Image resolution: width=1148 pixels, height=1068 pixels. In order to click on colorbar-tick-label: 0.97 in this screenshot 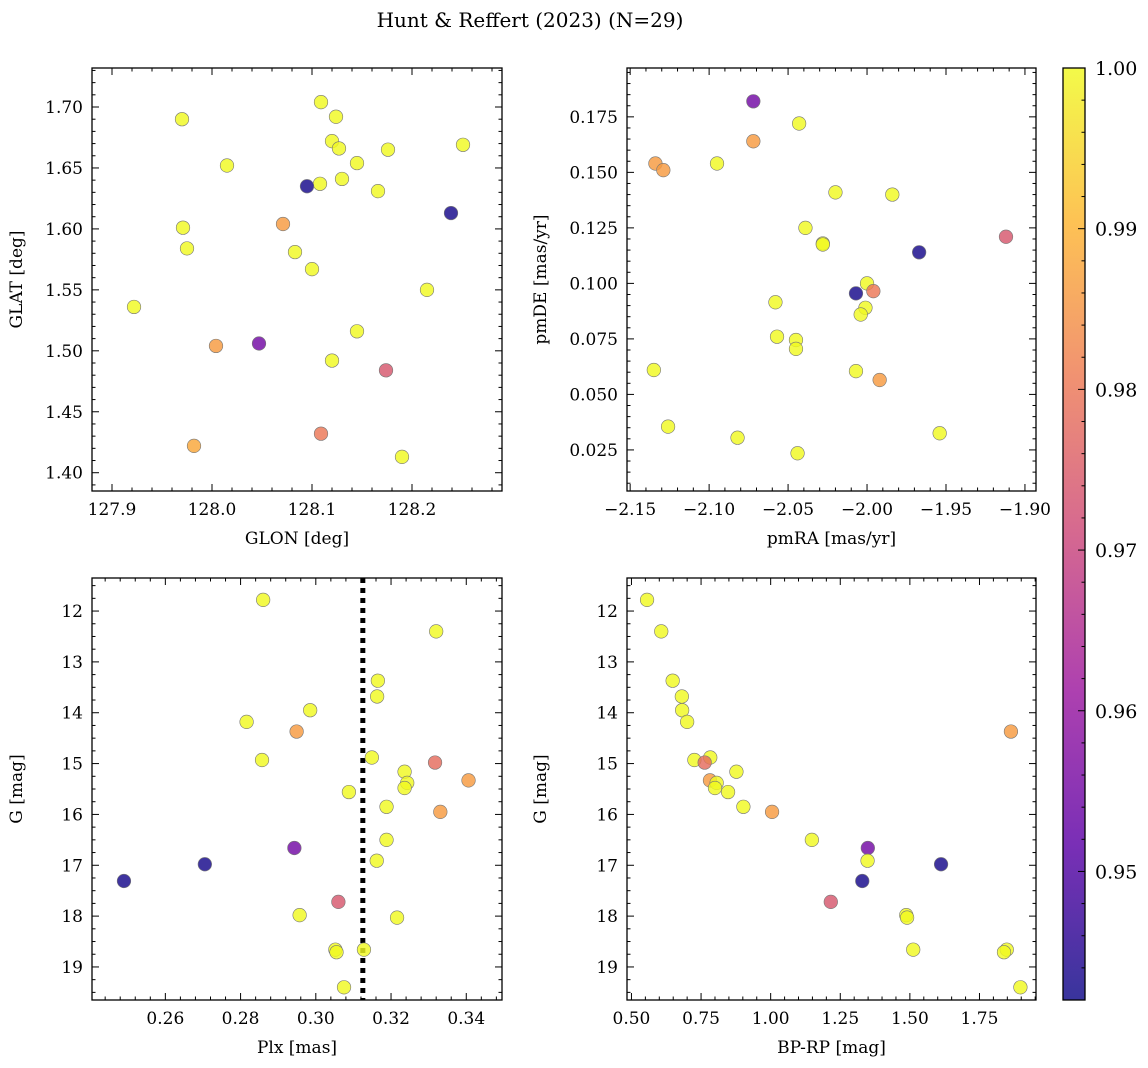, I will do `click(1116, 551)`.